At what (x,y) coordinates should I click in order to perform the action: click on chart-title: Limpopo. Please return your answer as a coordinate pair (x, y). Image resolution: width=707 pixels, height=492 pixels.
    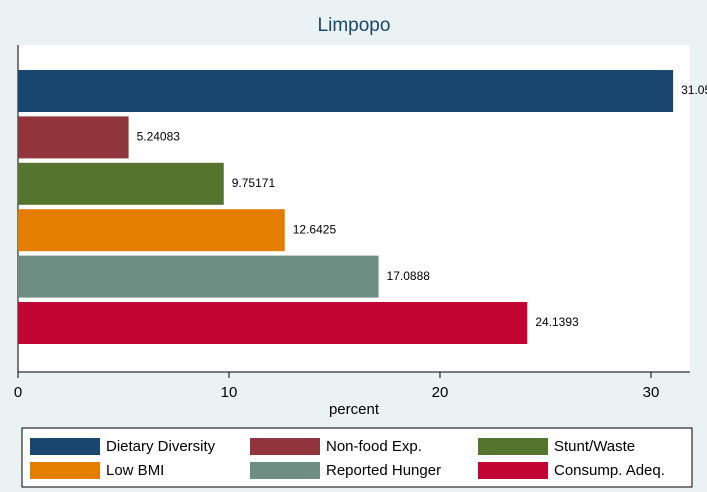
    Looking at the image, I should click on (354, 25).